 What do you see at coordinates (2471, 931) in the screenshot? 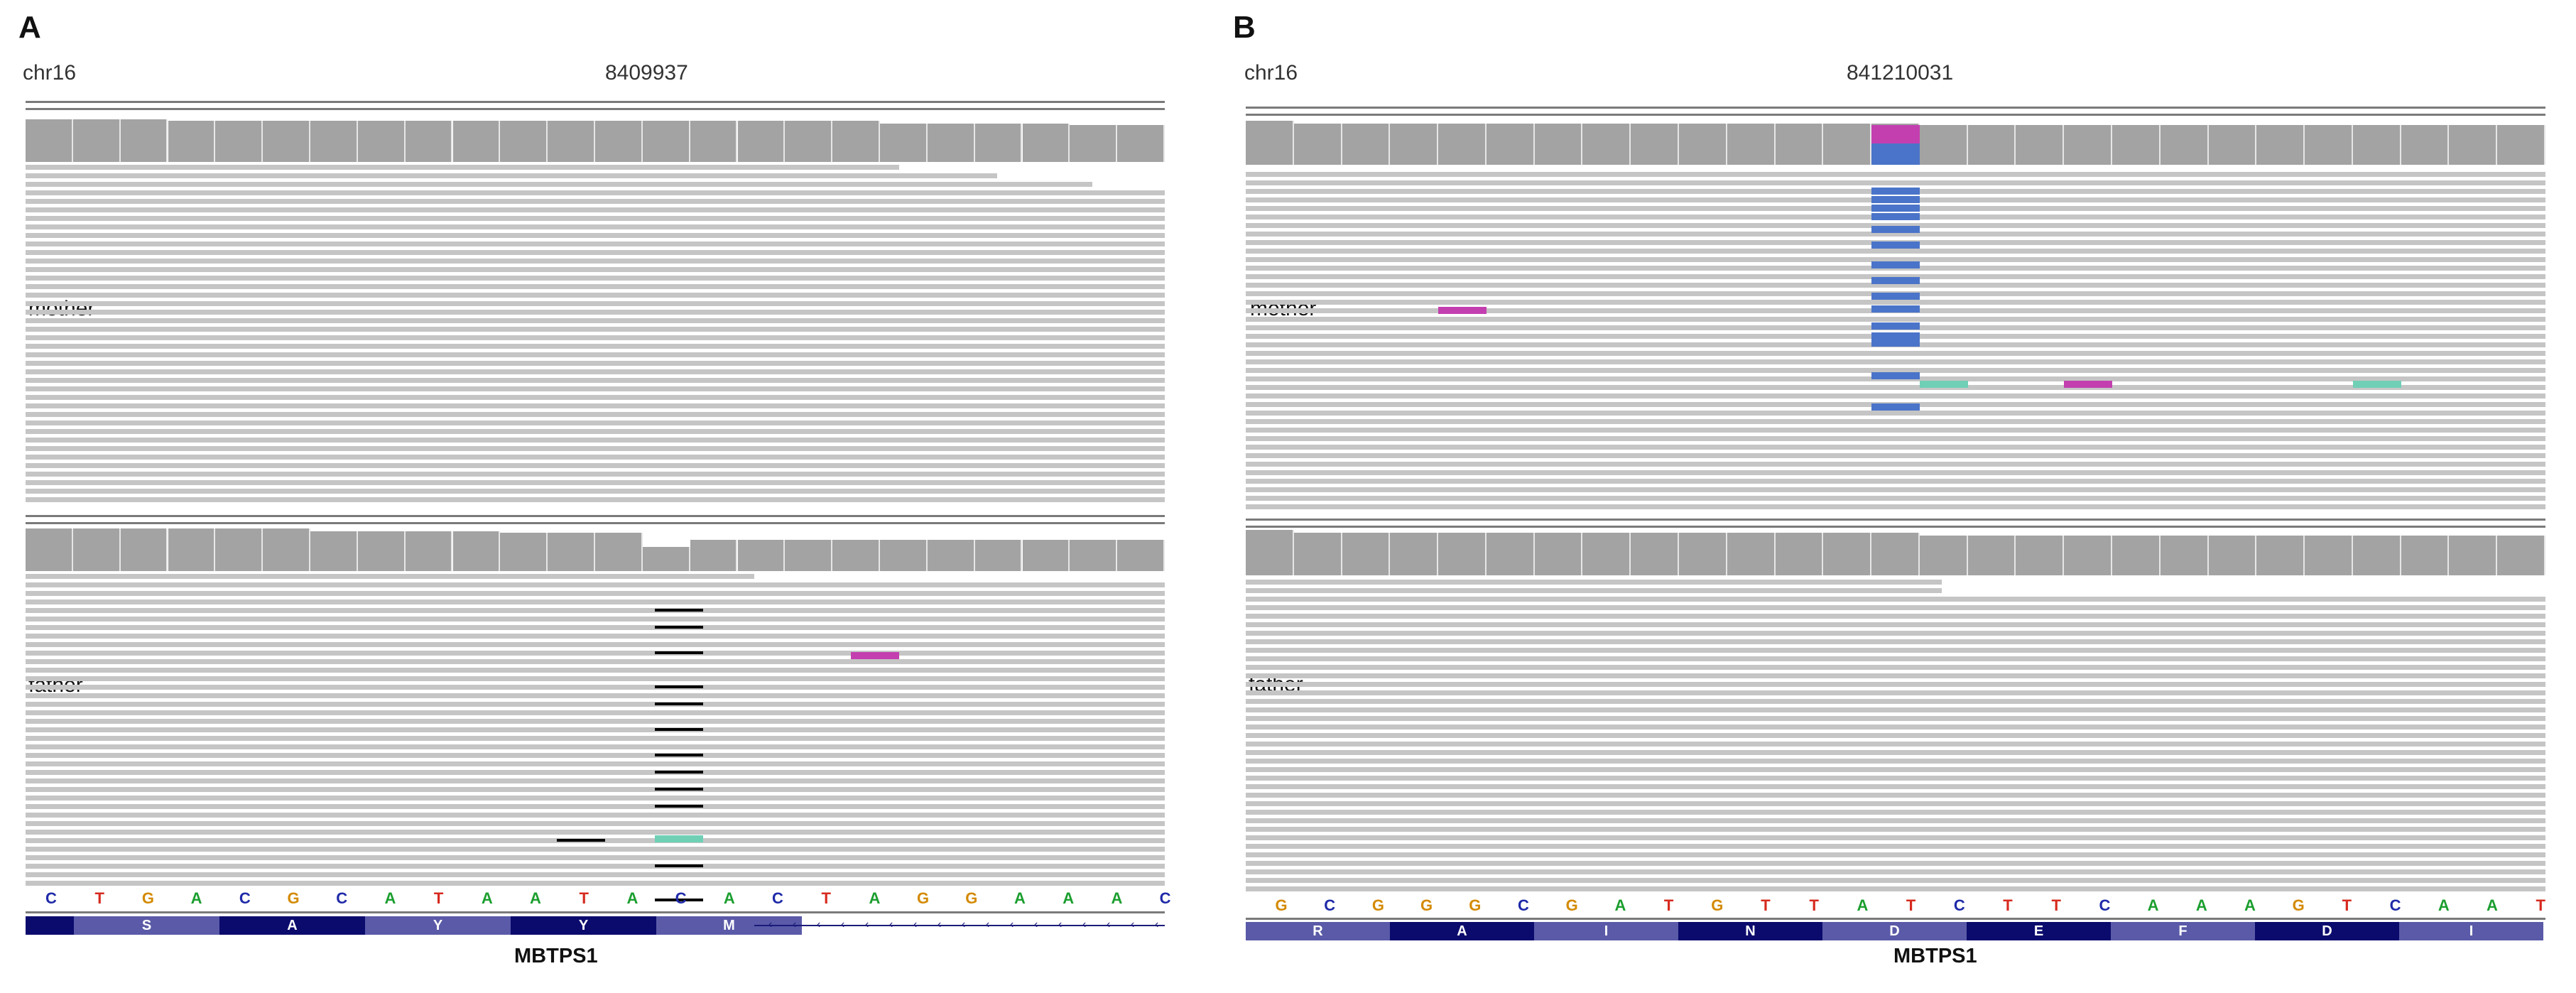
I see `amino-acid: I` at bounding box center [2471, 931].